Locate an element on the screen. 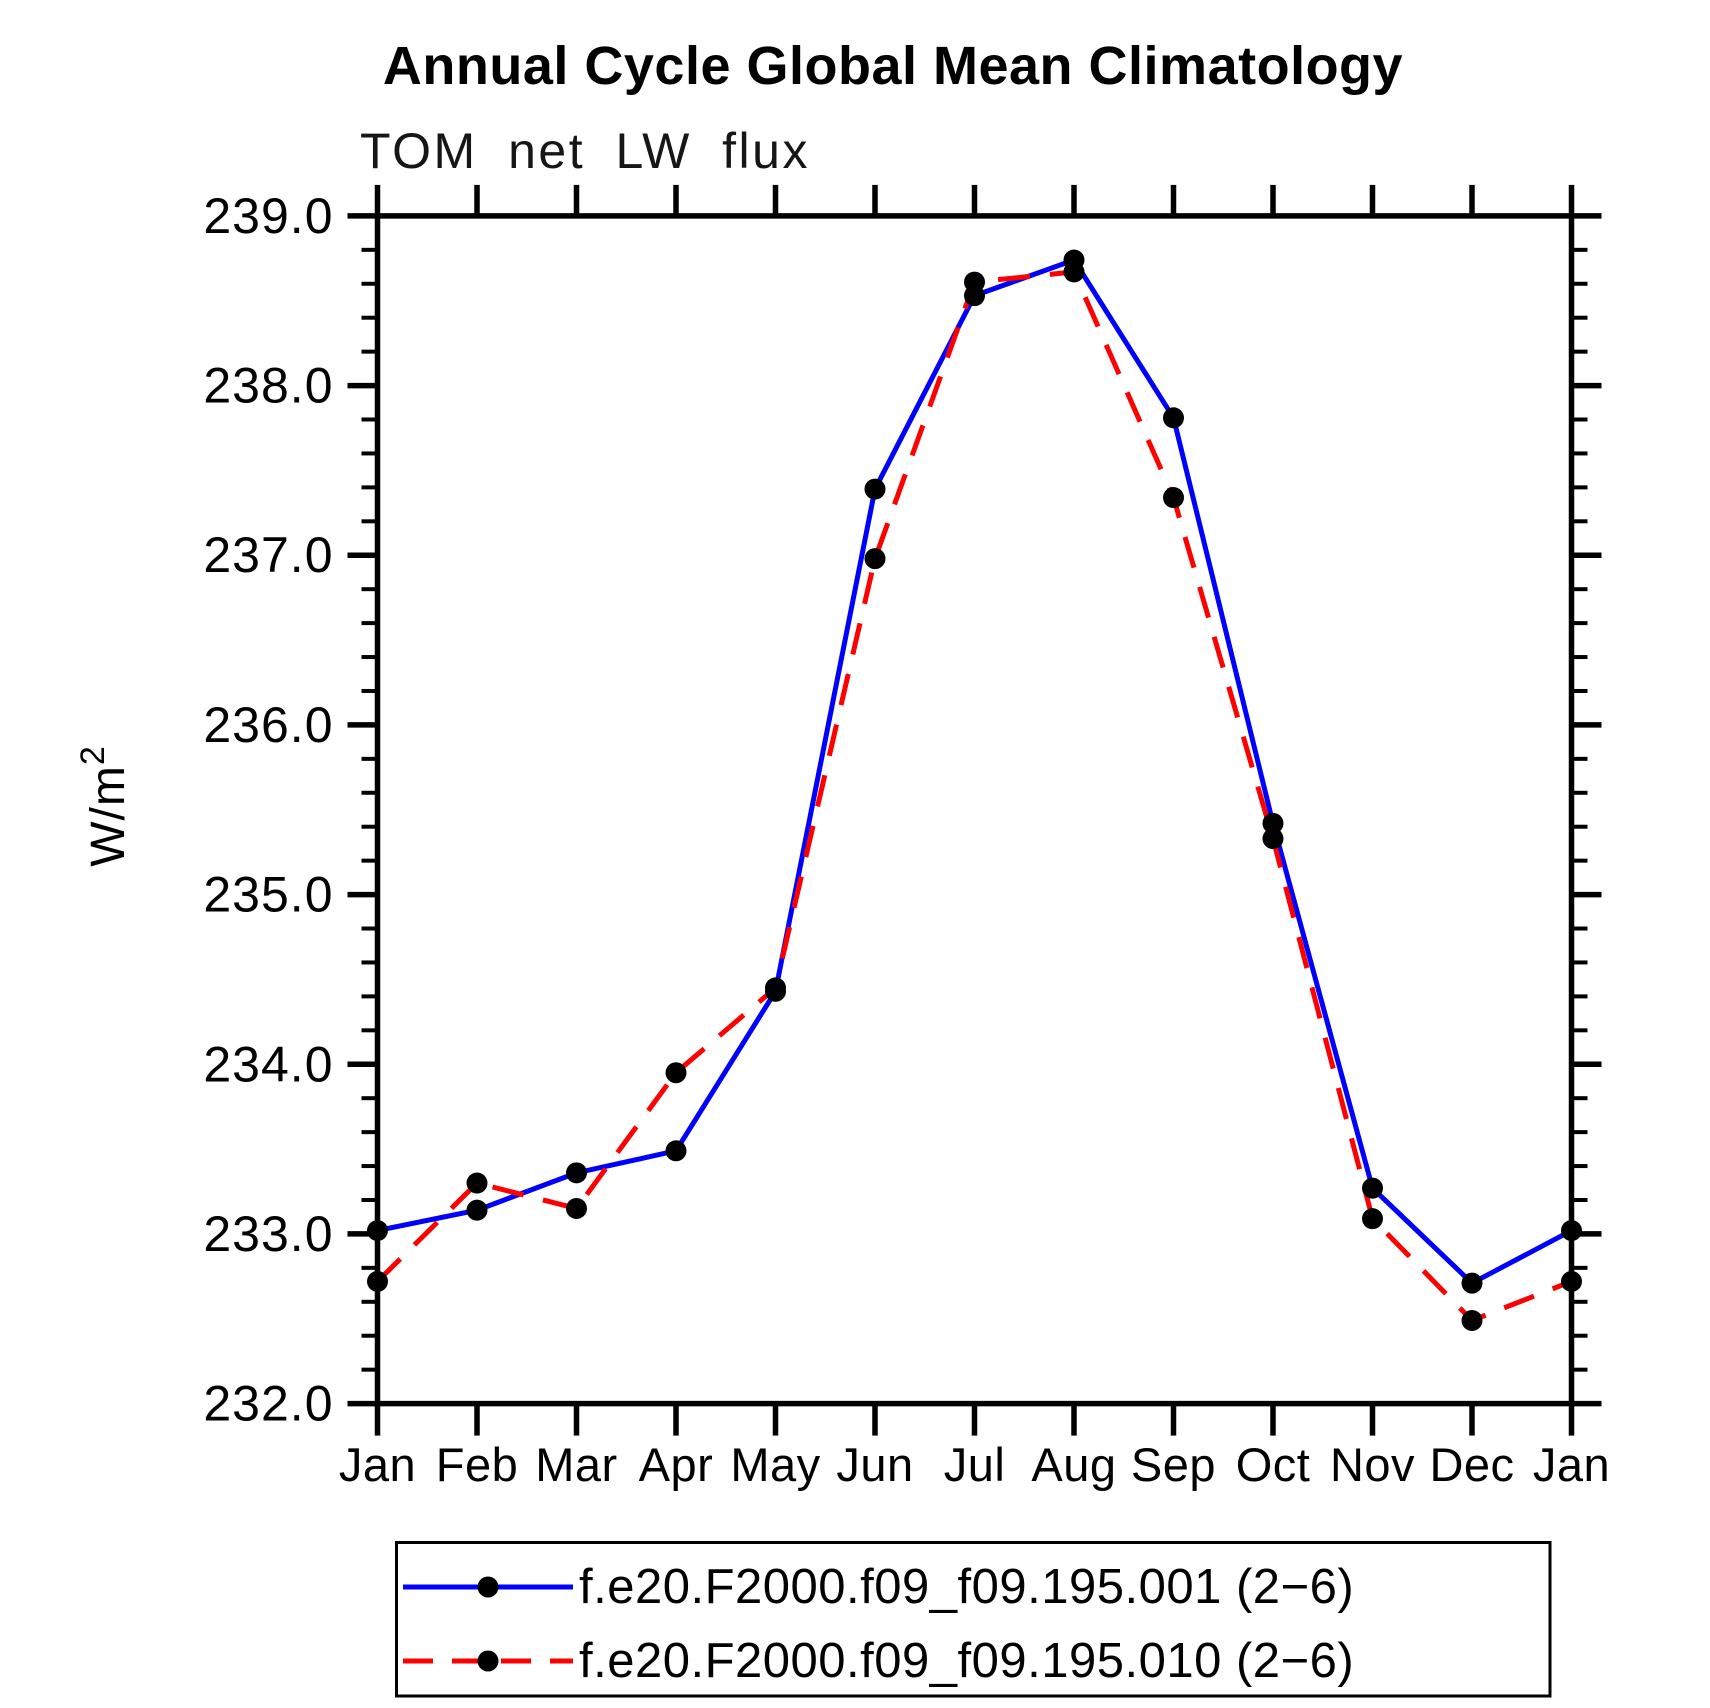 This screenshot has height=1708, width=1710. x-tick-label: Nov is located at coordinates (1372, 1464).